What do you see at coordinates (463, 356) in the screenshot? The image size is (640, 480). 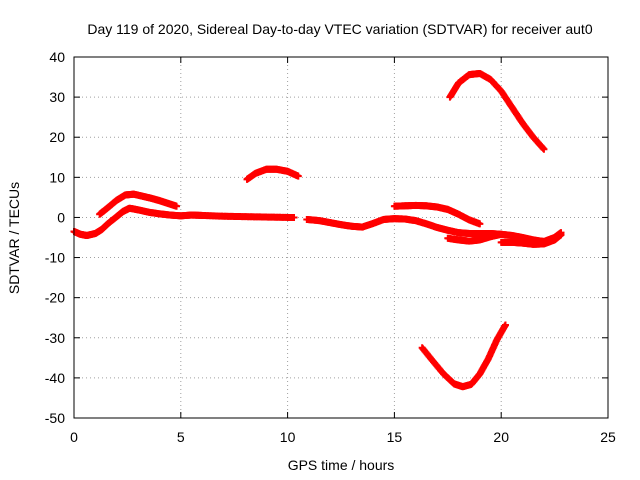 I see `series-track-i` at bounding box center [463, 356].